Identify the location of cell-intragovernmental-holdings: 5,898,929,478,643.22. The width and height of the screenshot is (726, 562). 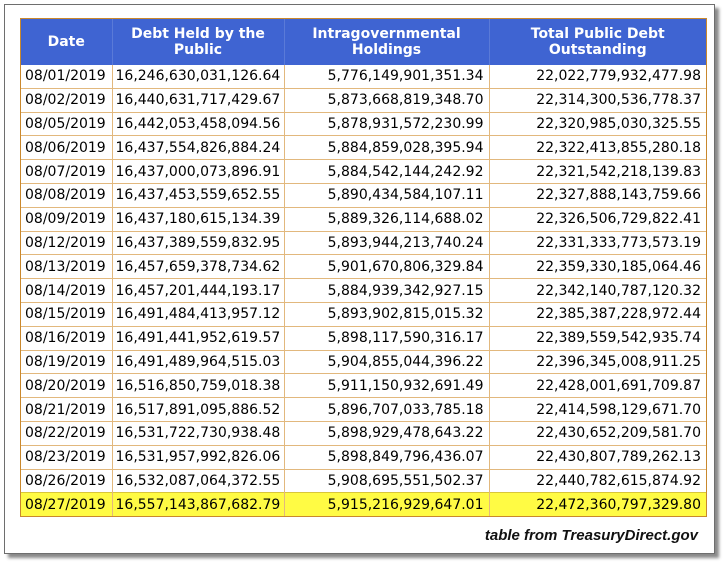
(386, 433).